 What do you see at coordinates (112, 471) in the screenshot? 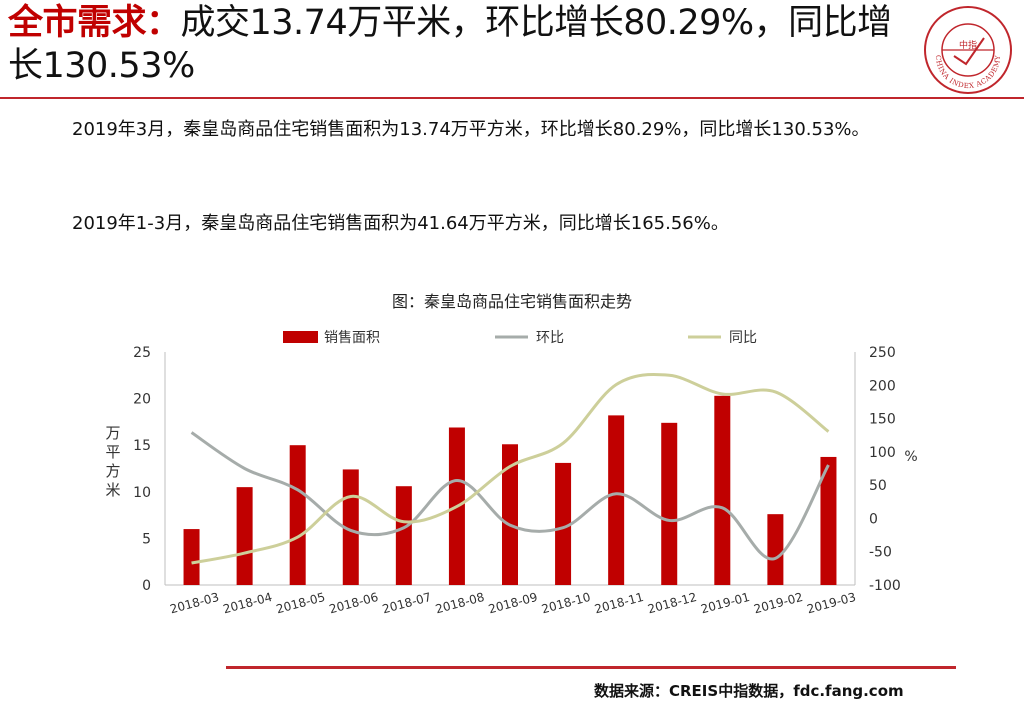
I see `y-left-axis-label: 方` at bounding box center [112, 471].